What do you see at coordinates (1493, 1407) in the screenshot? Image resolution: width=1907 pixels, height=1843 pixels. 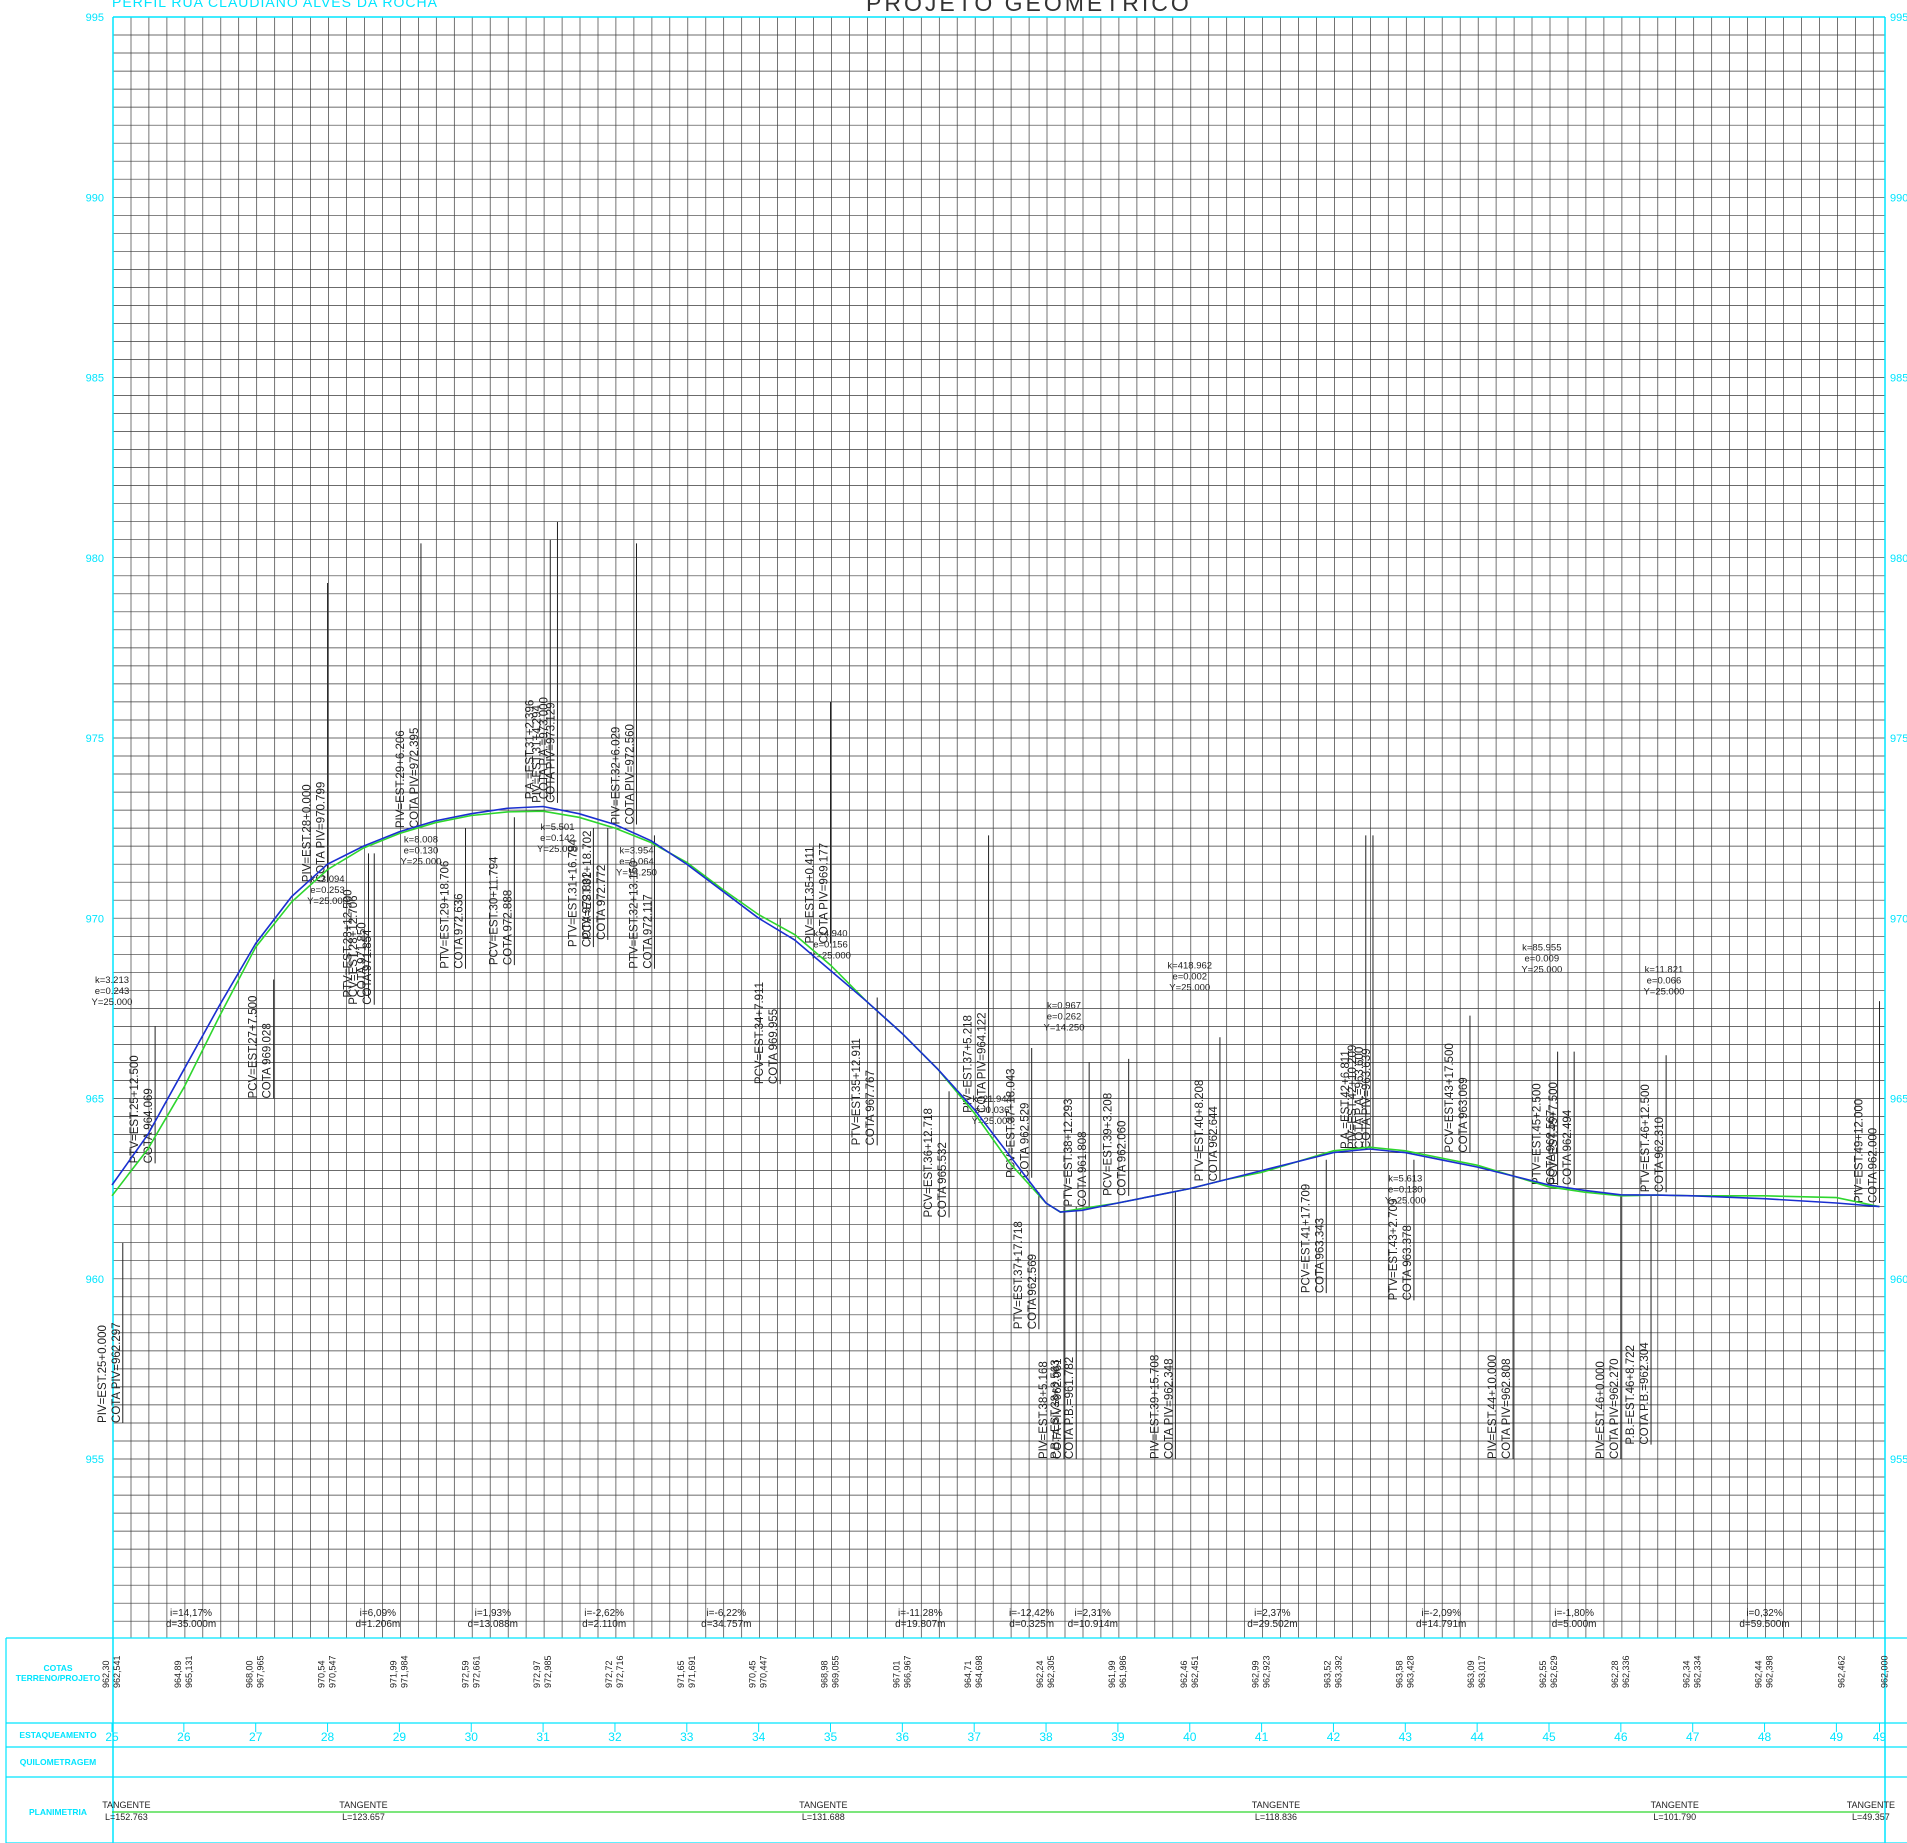 I see `annotation-text: PIV=EST.44+10.000` at bounding box center [1493, 1407].